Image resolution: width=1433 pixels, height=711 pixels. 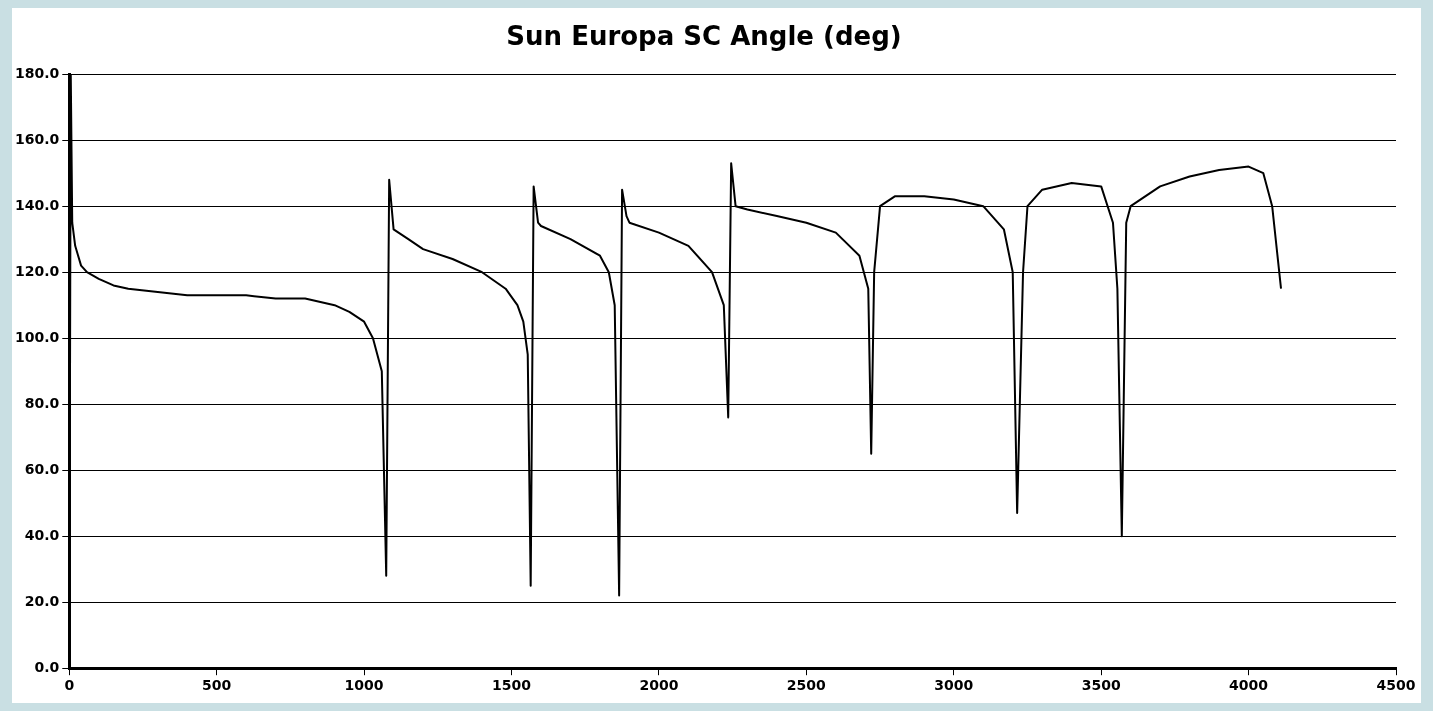 What do you see at coordinates (37, 270) in the screenshot?
I see `y-tick-label: 120.0` at bounding box center [37, 270].